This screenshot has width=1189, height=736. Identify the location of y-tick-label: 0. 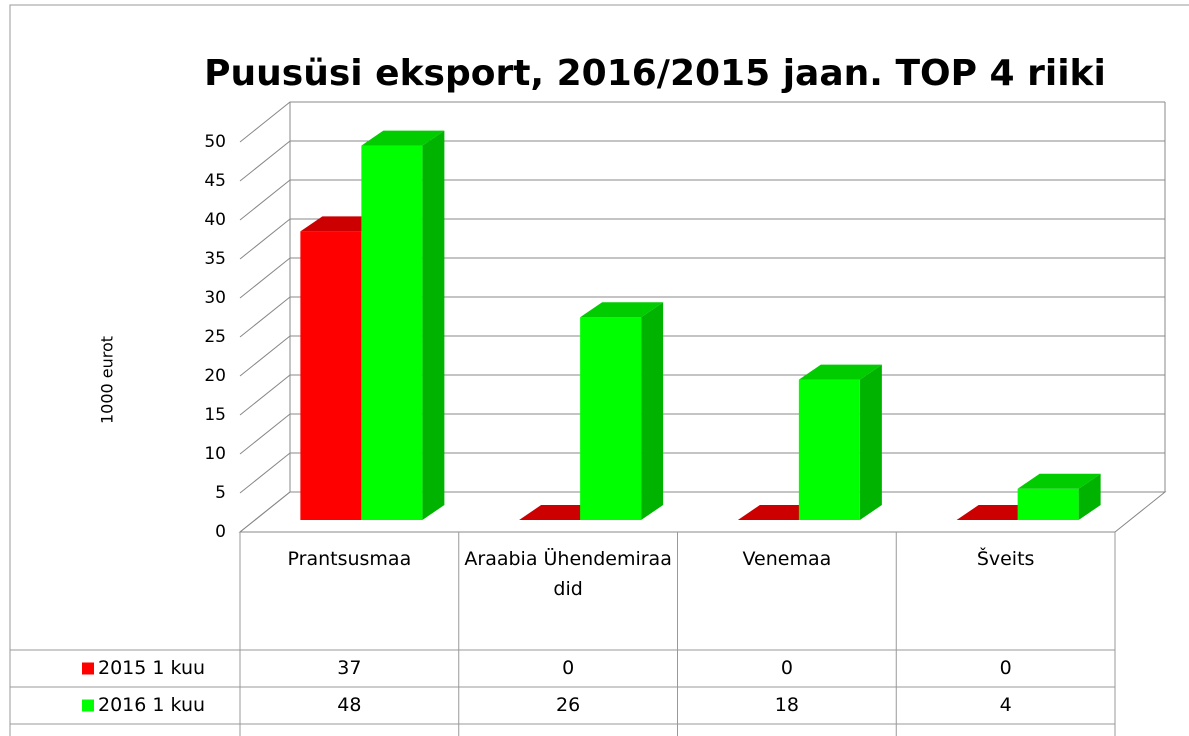
(220, 532).